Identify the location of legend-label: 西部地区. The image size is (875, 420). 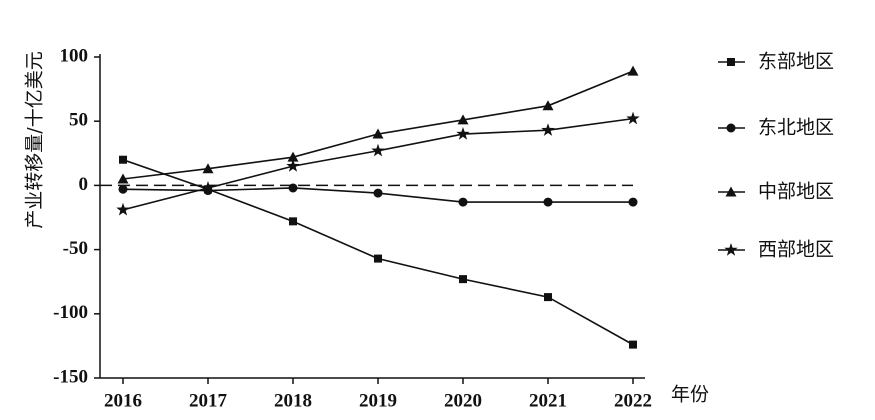
(796, 250).